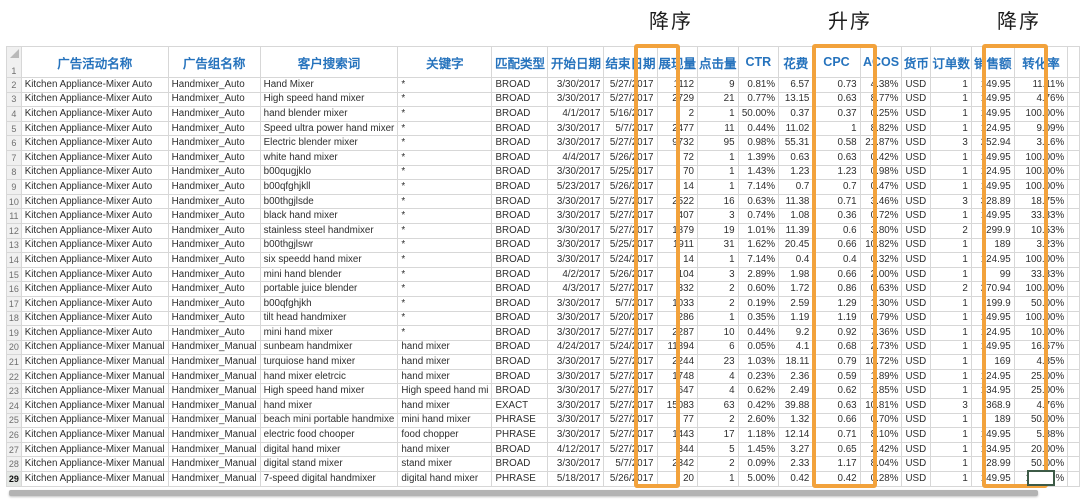 This screenshot has width=1080, height=504. What do you see at coordinates (836, 187) in the screenshot?
I see `cell: 0.7` at bounding box center [836, 187].